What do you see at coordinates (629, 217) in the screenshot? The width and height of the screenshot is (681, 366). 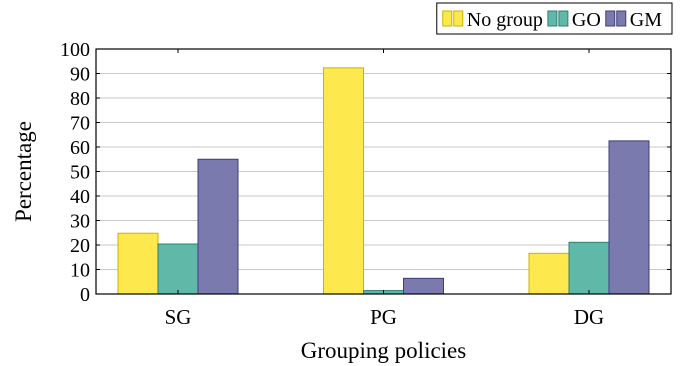 I see `bar-dg-gm` at bounding box center [629, 217].